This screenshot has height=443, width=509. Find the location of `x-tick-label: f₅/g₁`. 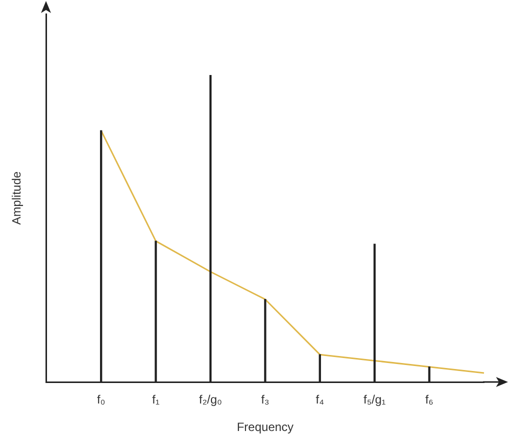

x-tick-label: f₅/g₁ is located at coordinates (374, 399).